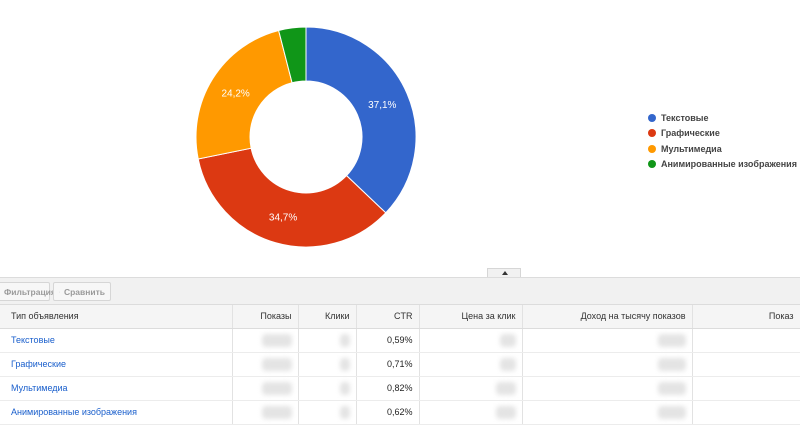 This screenshot has width=800, height=426. I want to click on ctr-cell: 0,71%, so click(388, 364).